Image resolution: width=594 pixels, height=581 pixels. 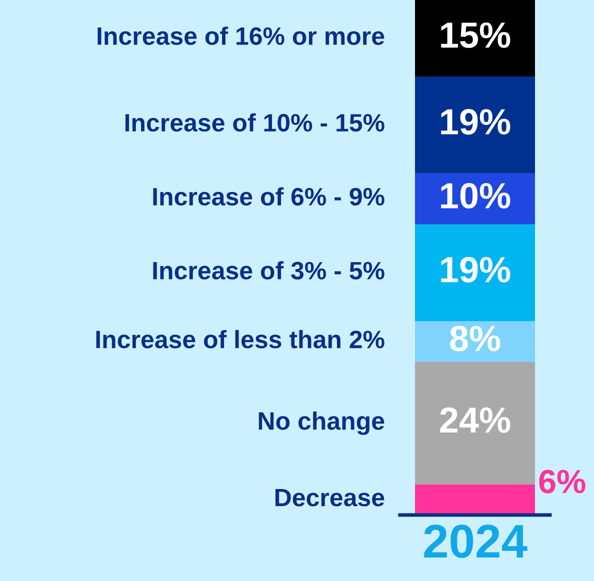 What do you see at coordinates (562, 482) in the screenshot?
I see `data-label: 6%` at bounding box center [562, 482].